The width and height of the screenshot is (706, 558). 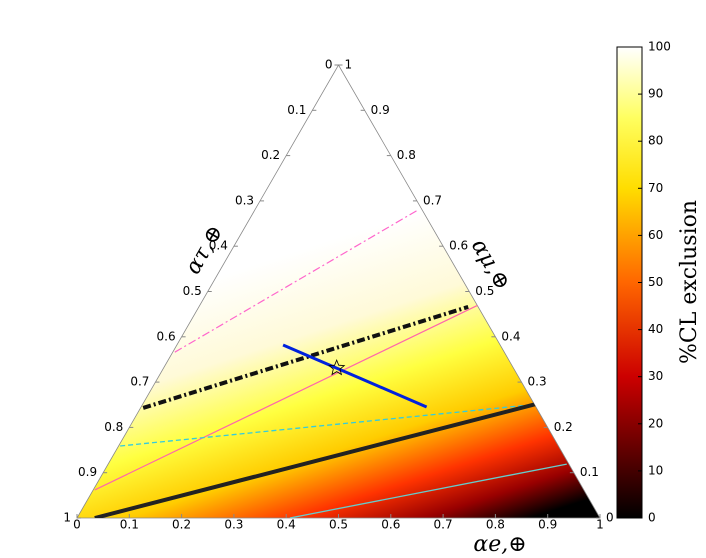 I want to click on colorbar-tick-label: 60, so click(x=655, y=235).